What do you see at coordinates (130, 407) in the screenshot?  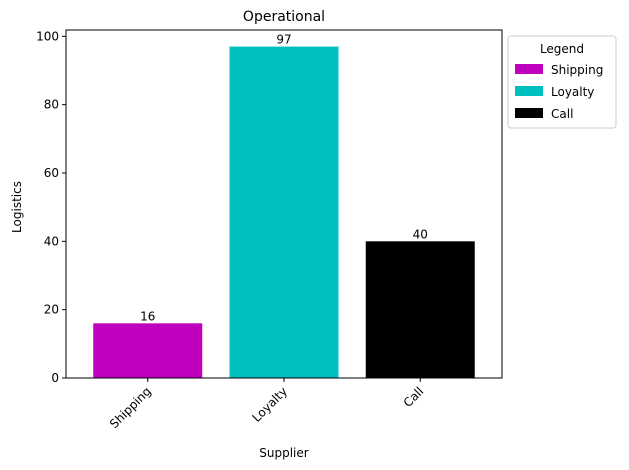 I see `x-tick-label-shipping: Shipping` at bounding box center [130, 407].